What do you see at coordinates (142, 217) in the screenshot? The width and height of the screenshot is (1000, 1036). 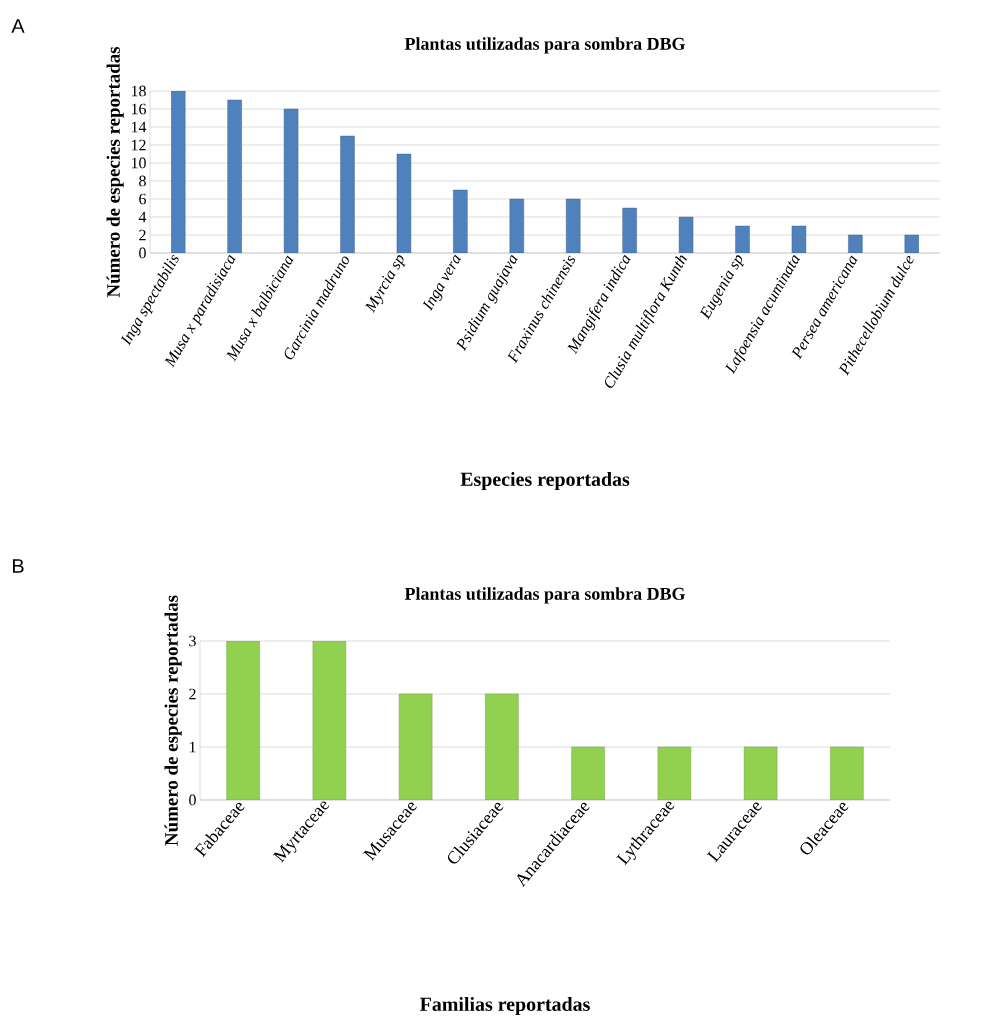 I see `y-tick-label: 4` at bounding box center [142, 217].